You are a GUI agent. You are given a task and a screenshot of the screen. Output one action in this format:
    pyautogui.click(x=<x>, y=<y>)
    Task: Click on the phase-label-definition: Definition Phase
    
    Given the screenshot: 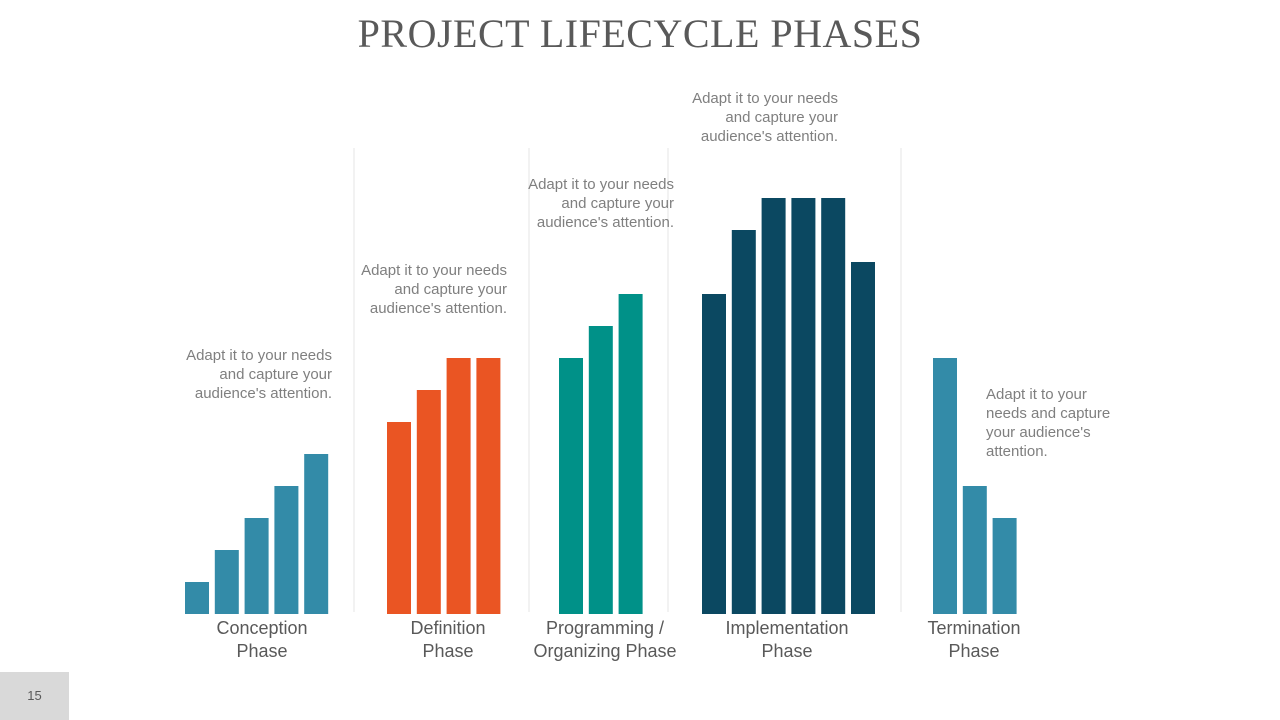 What is the action you would take?
    pyautogui.click(x=448, y=640)
    